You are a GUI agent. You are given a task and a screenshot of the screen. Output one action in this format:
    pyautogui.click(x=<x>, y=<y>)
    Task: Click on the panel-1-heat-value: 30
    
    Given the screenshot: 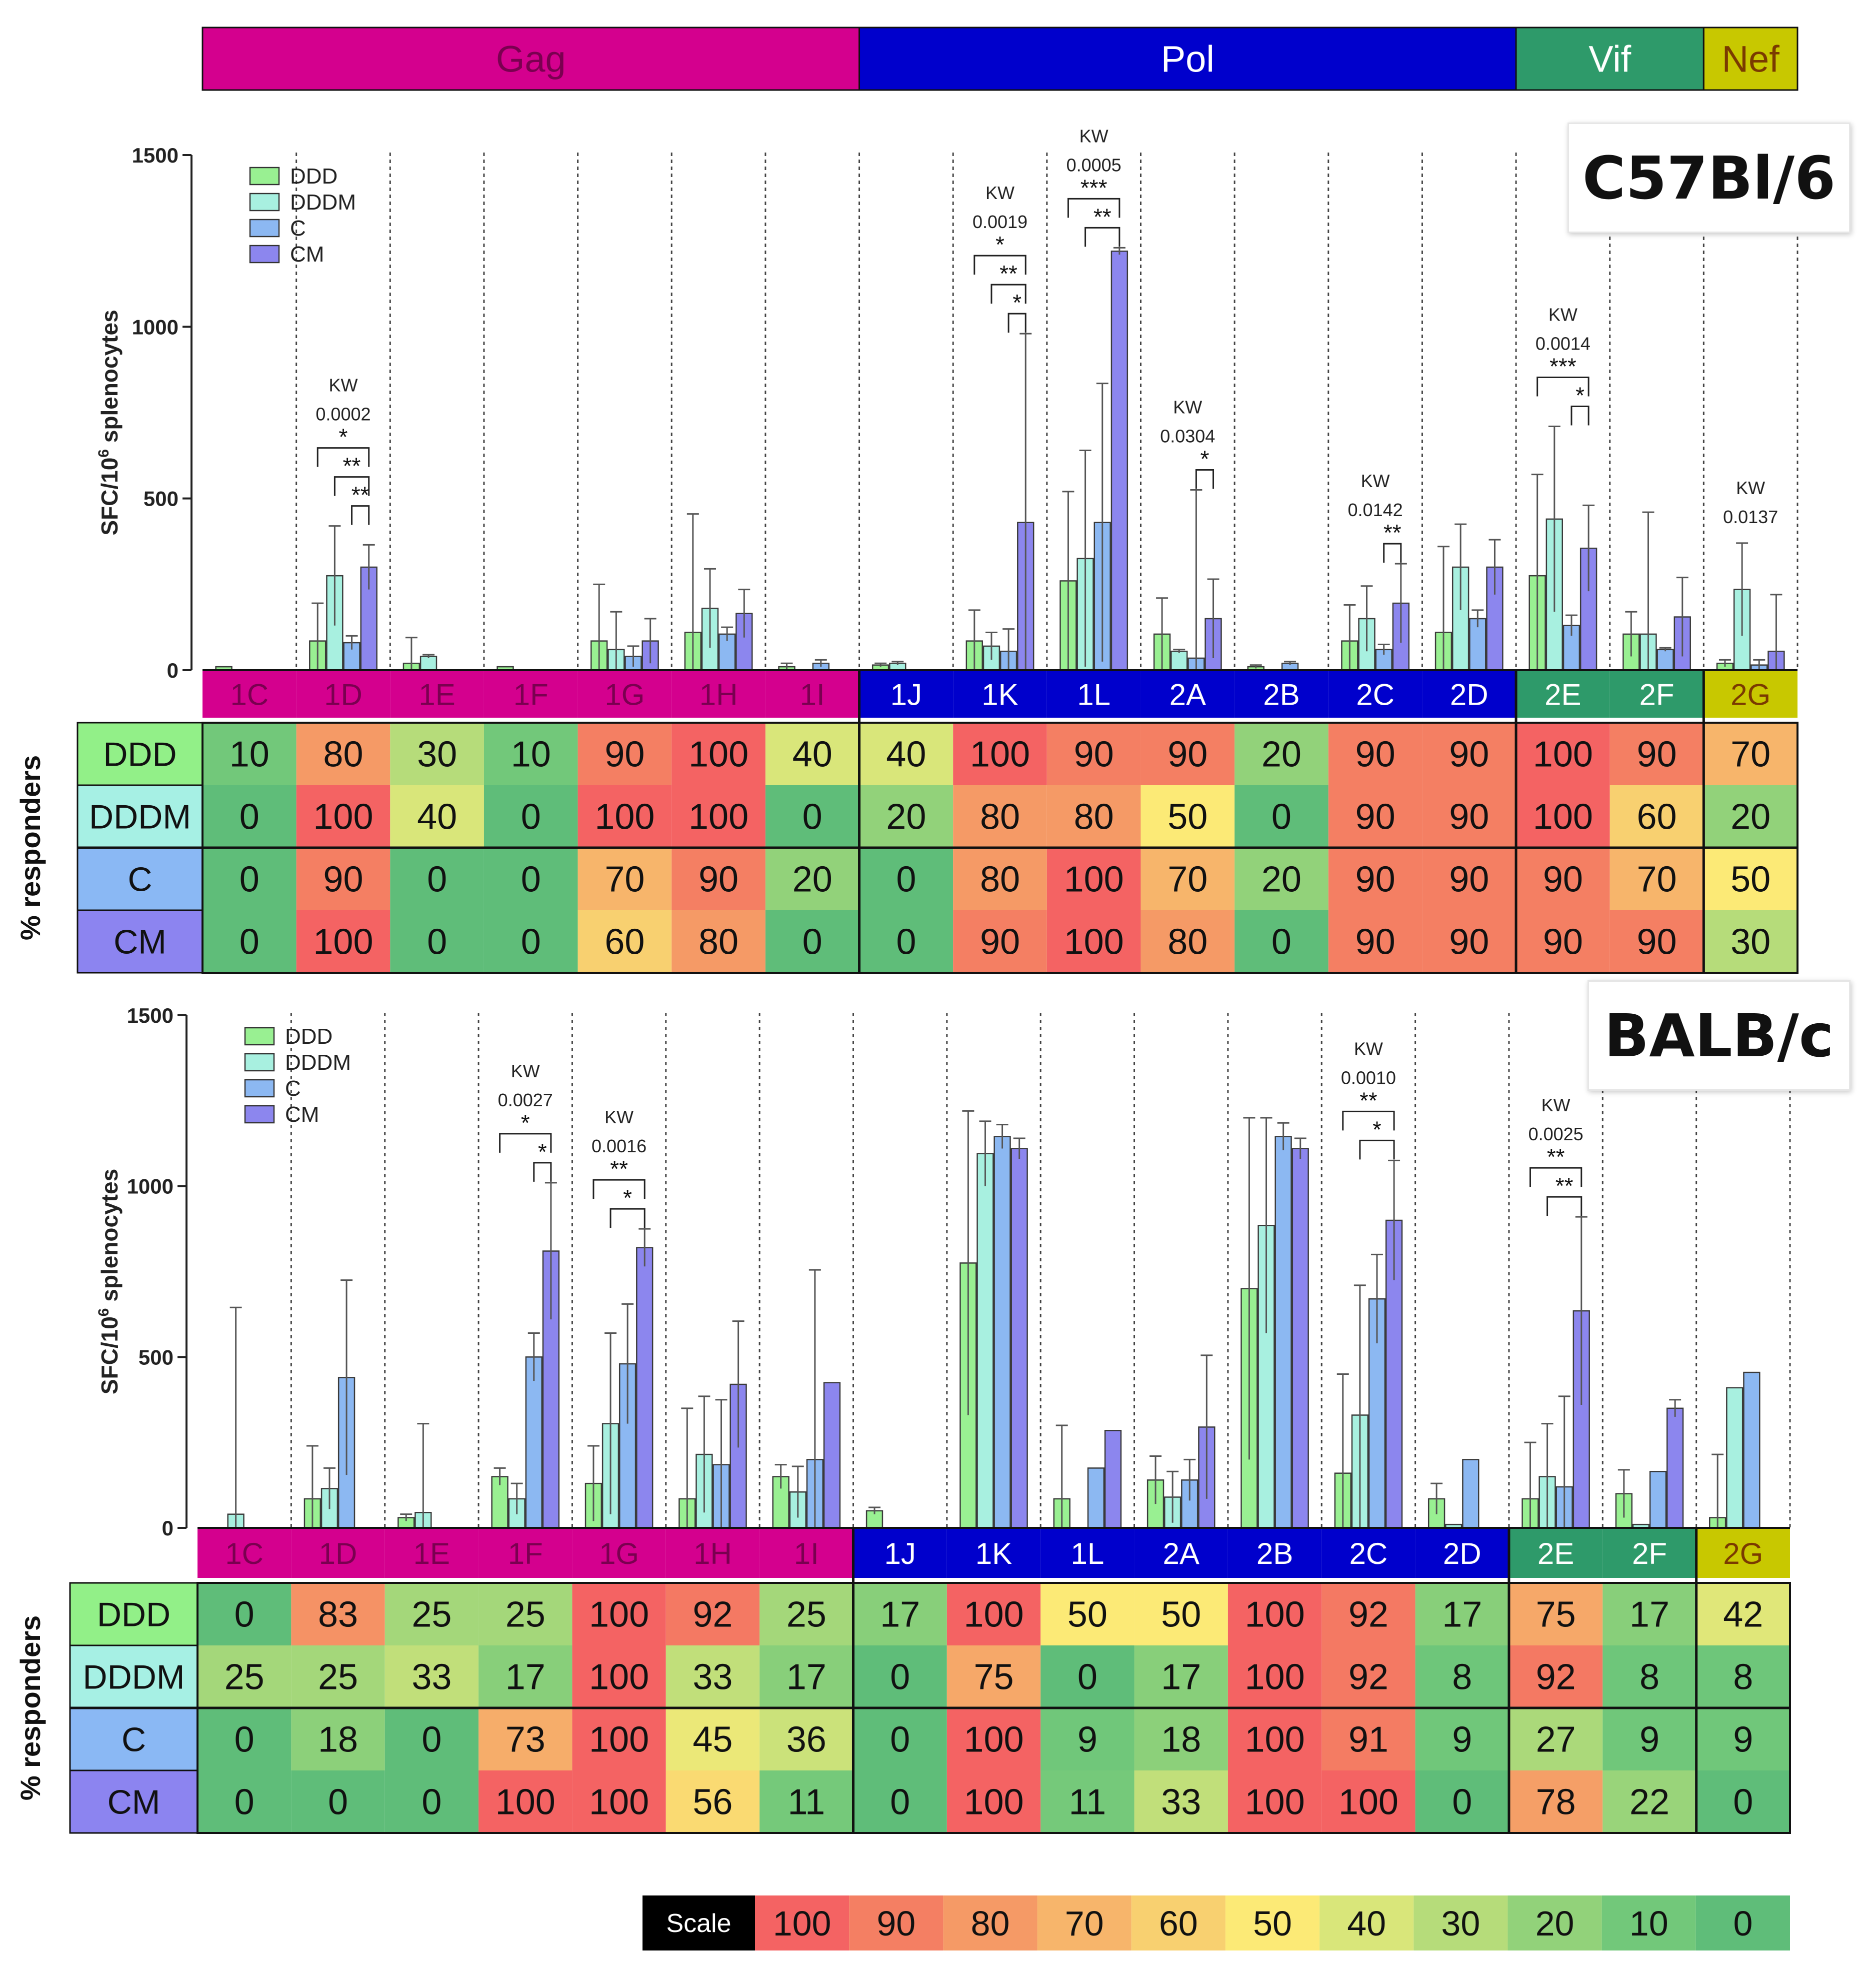 What is the action you would take?
    pyautogui.click(x=437, y=755)
    